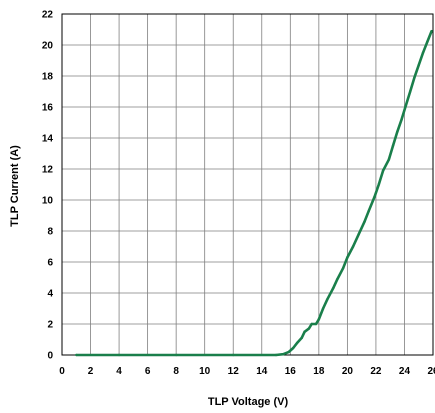  What do you see at coordinates (248, 402) in the screenshot?
I see `x-axis-title: TLP Voltage (V)` at bounding box center [248, 402].